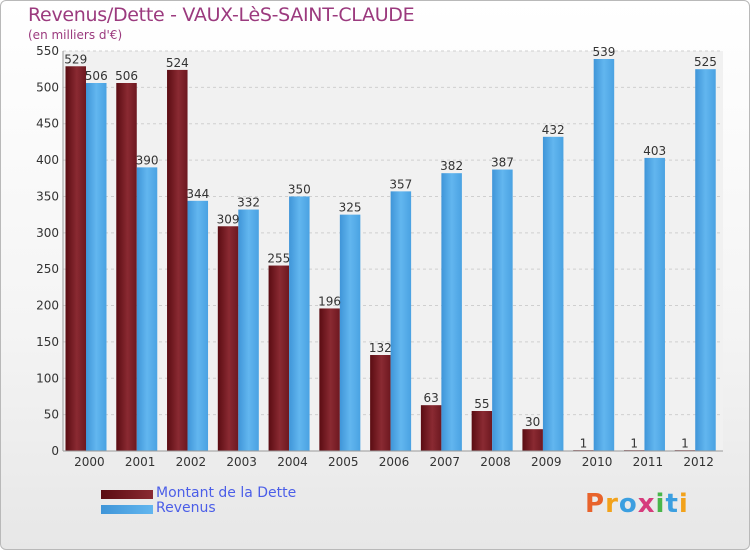 This screenshot has height=550, width=750. Describe the element at coordinates (278, 259) in the screenshot. I see `data-label-dette: 255` at that location.